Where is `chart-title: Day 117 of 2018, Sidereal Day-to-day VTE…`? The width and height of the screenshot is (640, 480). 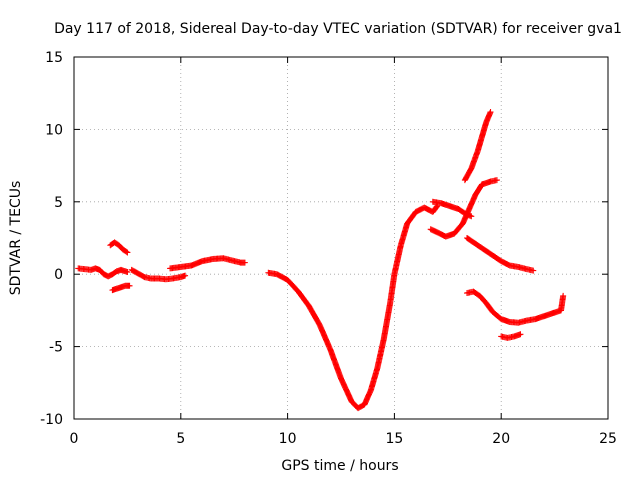 chart-title: Day 117 of 2018, Sidereal Day-to-day VTE… is located at coordinates (338, 29).